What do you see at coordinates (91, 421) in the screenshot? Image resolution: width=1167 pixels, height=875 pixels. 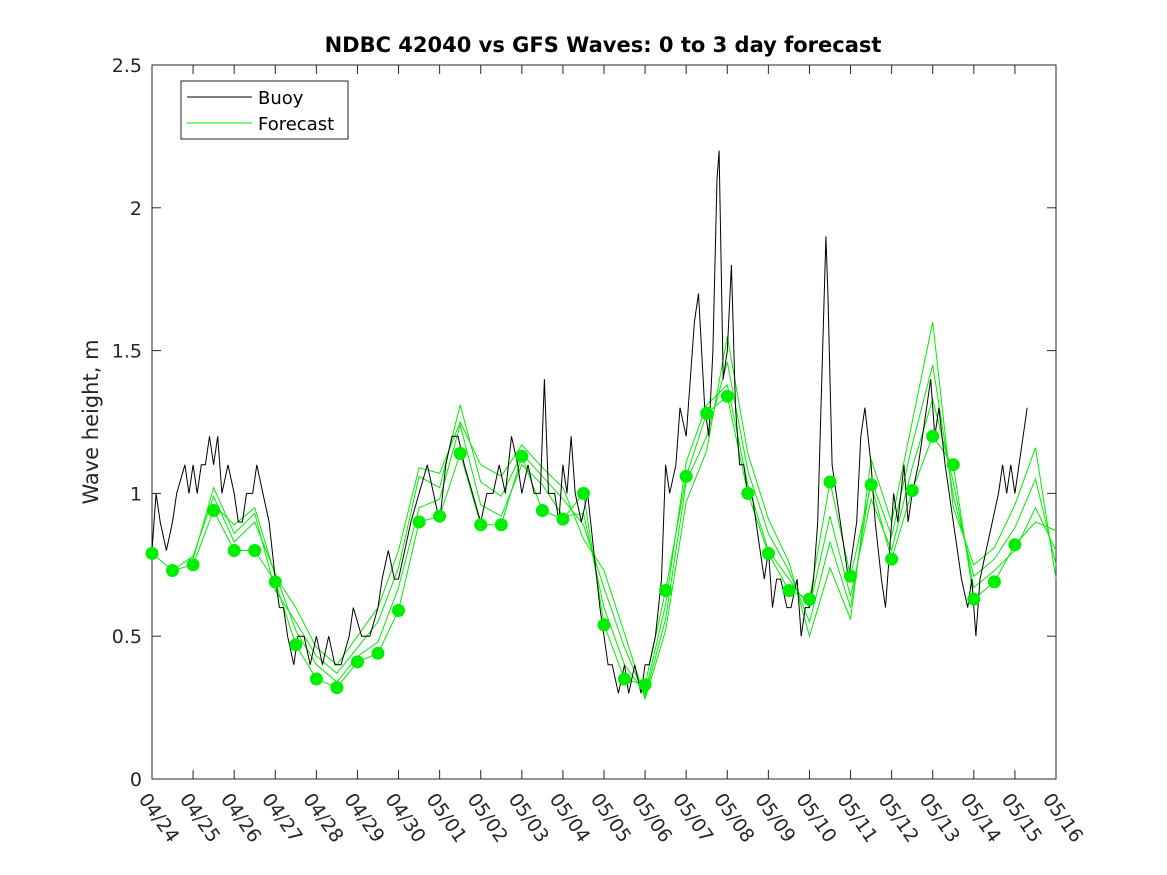 I see `y-axis-label: Wave height, m` at bounding box center [91, 421].